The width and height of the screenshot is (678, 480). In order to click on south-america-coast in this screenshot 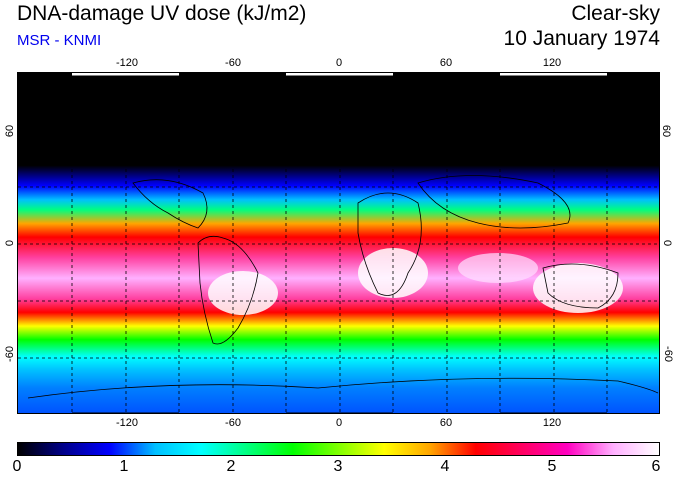, I will do `click(228, 290)`.